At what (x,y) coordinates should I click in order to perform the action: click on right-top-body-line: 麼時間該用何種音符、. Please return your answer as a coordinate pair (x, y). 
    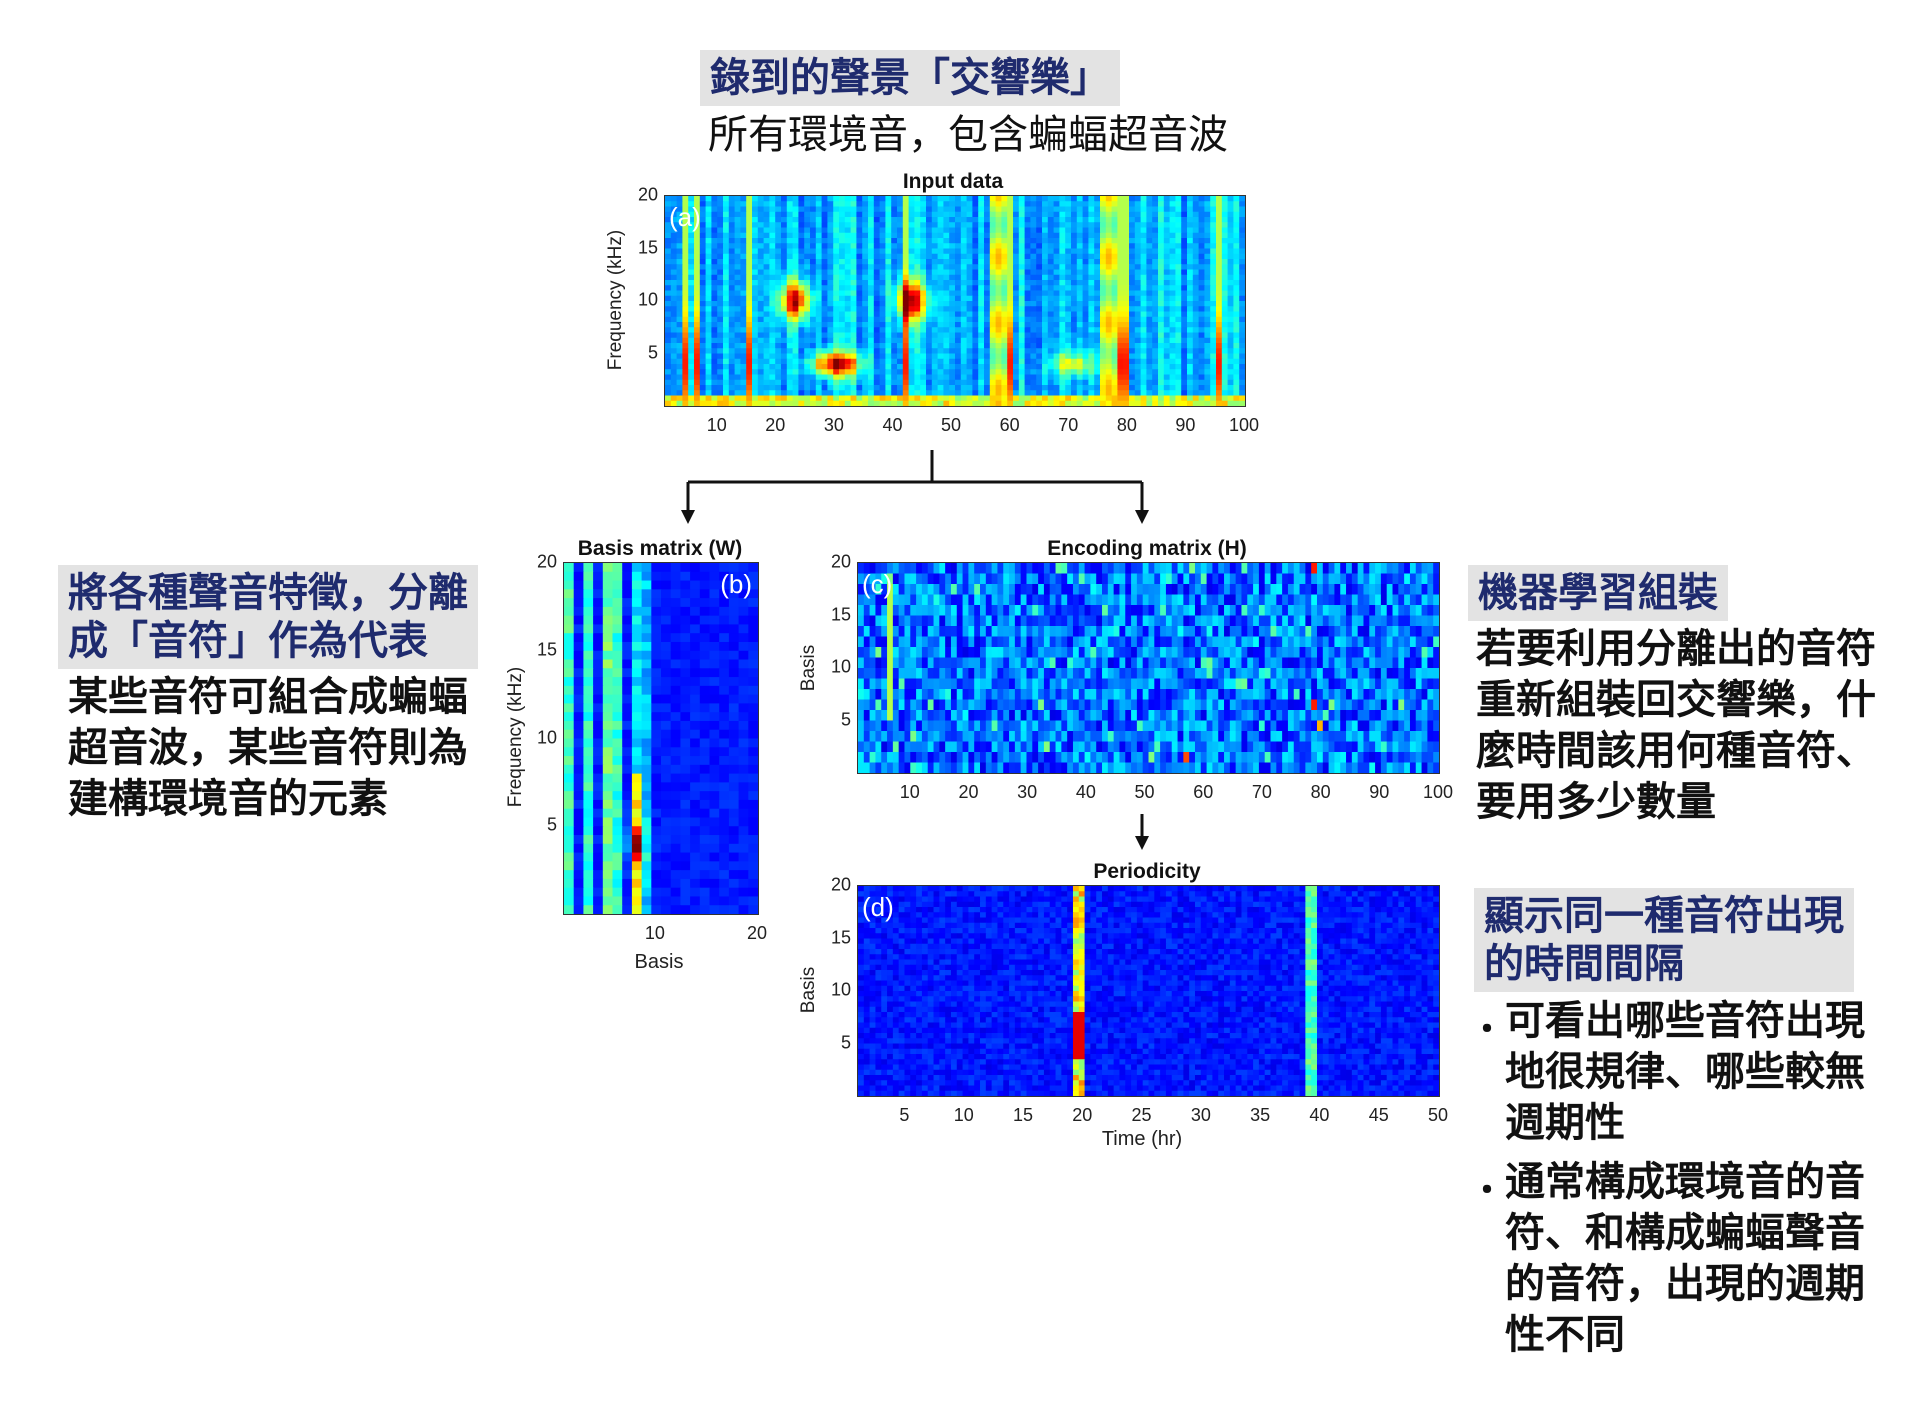
    Looking at the image, I should click on (1676, 751).